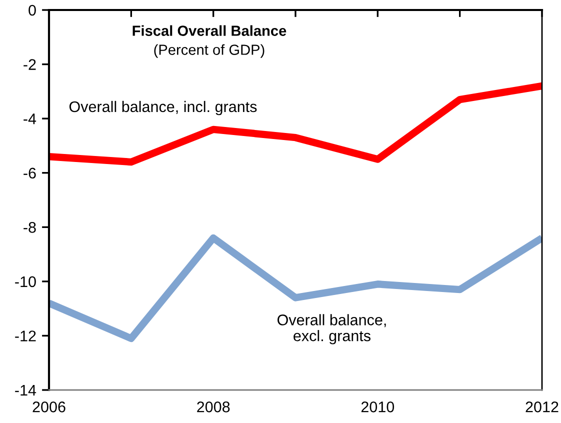  What do you see at coordinates (542, 407) in the screenshot?
I see `x-tick-label: 2012` at bounding box center [542, 407].